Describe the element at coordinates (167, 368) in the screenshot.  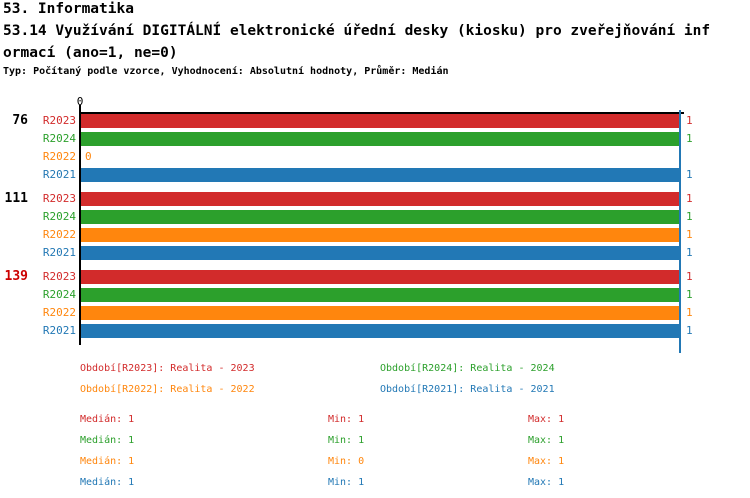
I see `legend-item: Období[R2023]: Realita - 2023` at that location.